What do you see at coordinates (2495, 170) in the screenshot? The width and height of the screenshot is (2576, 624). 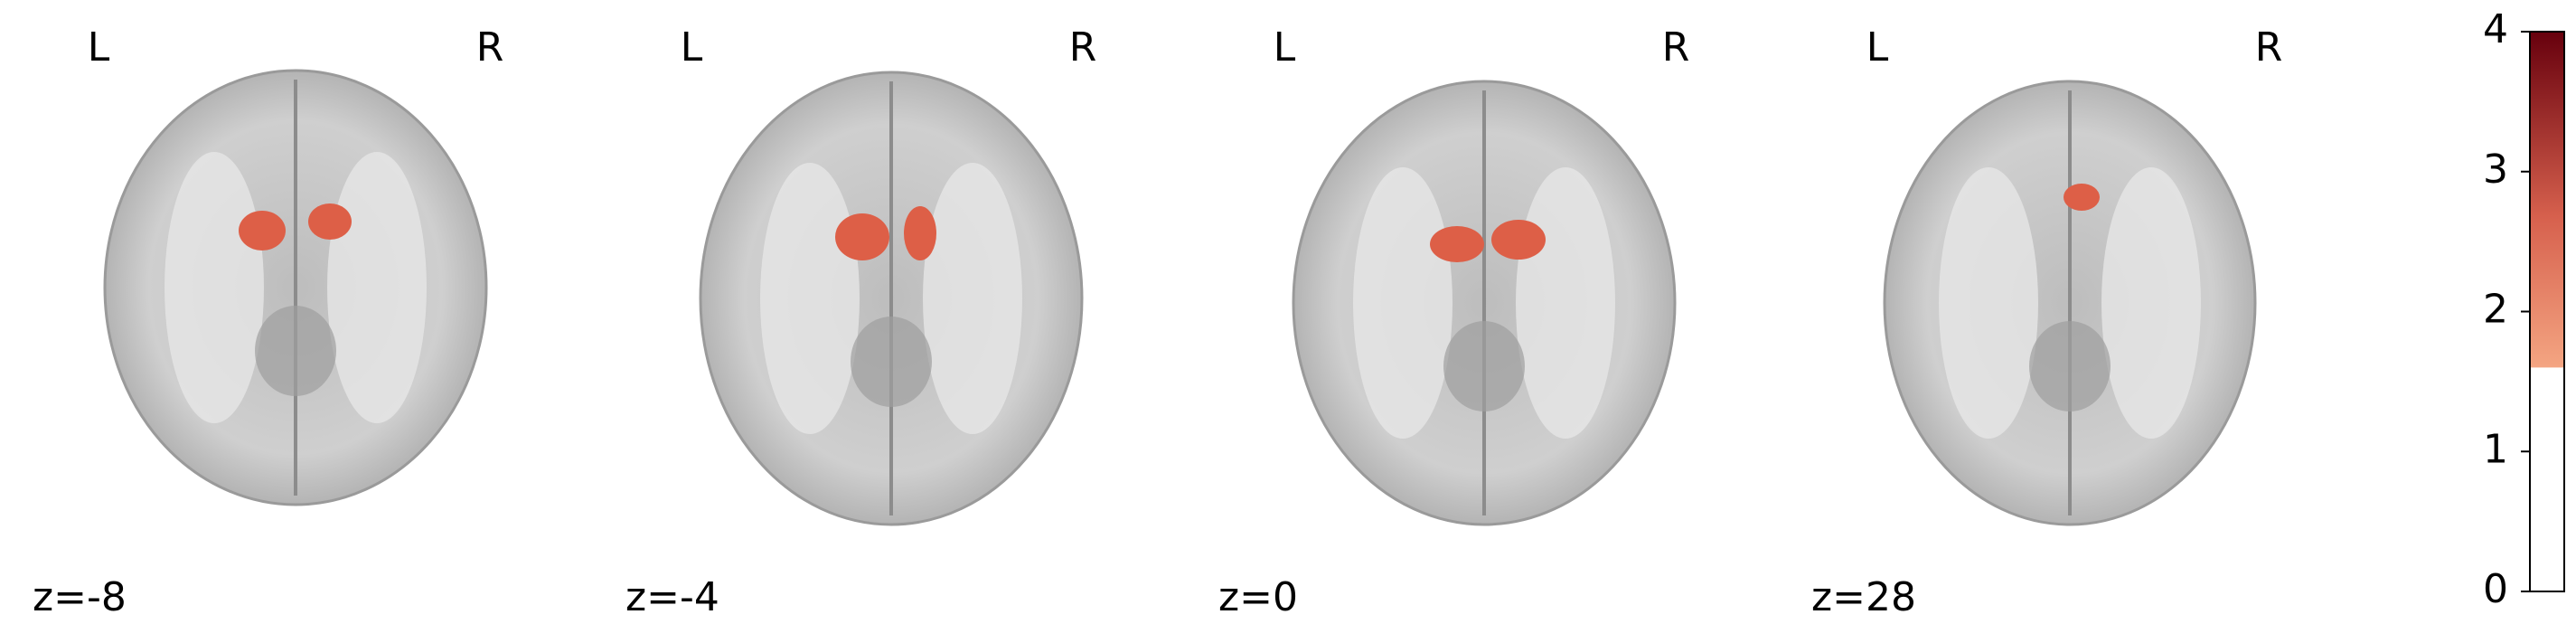 I see `colorbar-tick-label: 3` at bounding box center [2495, 170].